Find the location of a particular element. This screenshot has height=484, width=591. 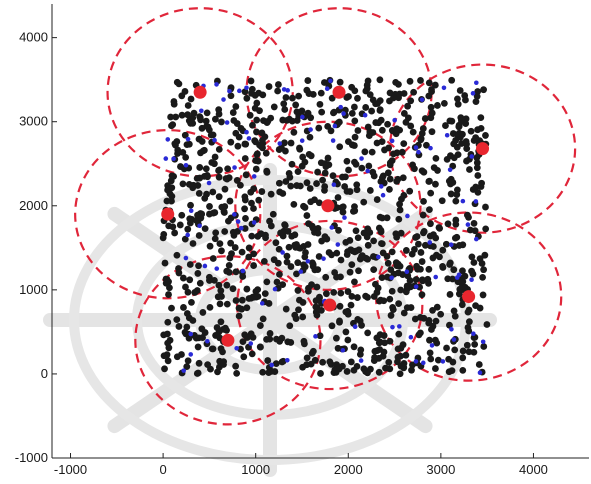

y-tick-label: 3000 is located at coordinates (33, 121).